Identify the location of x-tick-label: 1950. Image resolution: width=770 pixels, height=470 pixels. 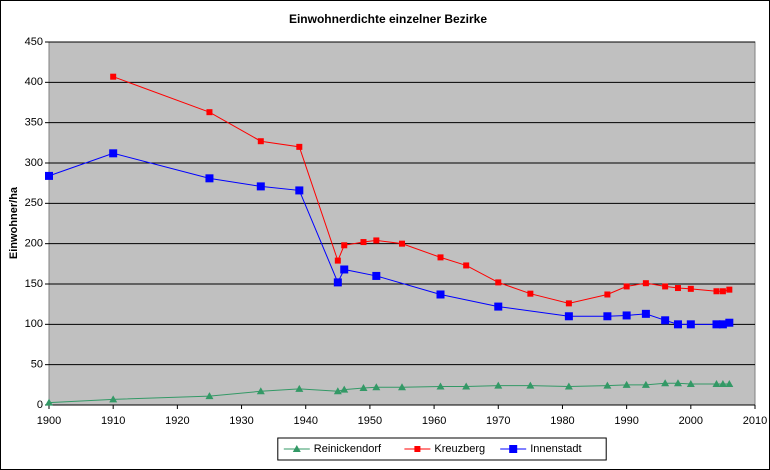
(370, 421).